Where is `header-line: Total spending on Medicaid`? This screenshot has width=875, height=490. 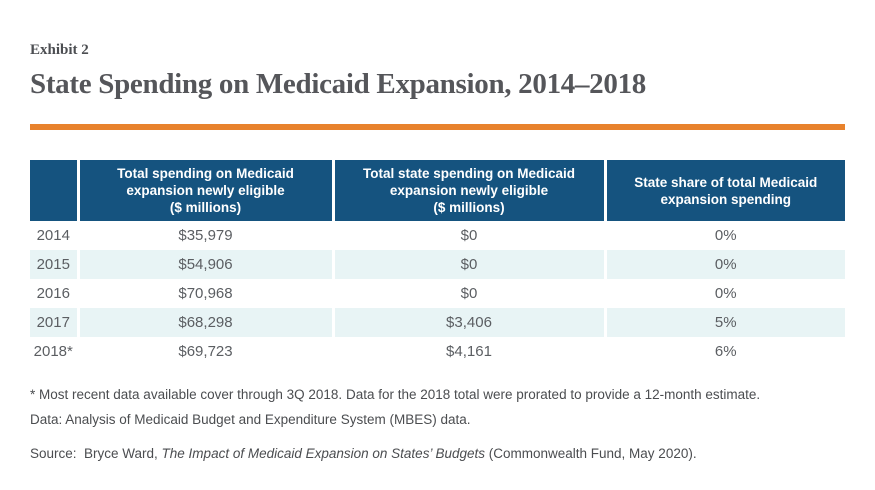
header-line: Total spending on Medicaid is located at coordinates (205, 173).